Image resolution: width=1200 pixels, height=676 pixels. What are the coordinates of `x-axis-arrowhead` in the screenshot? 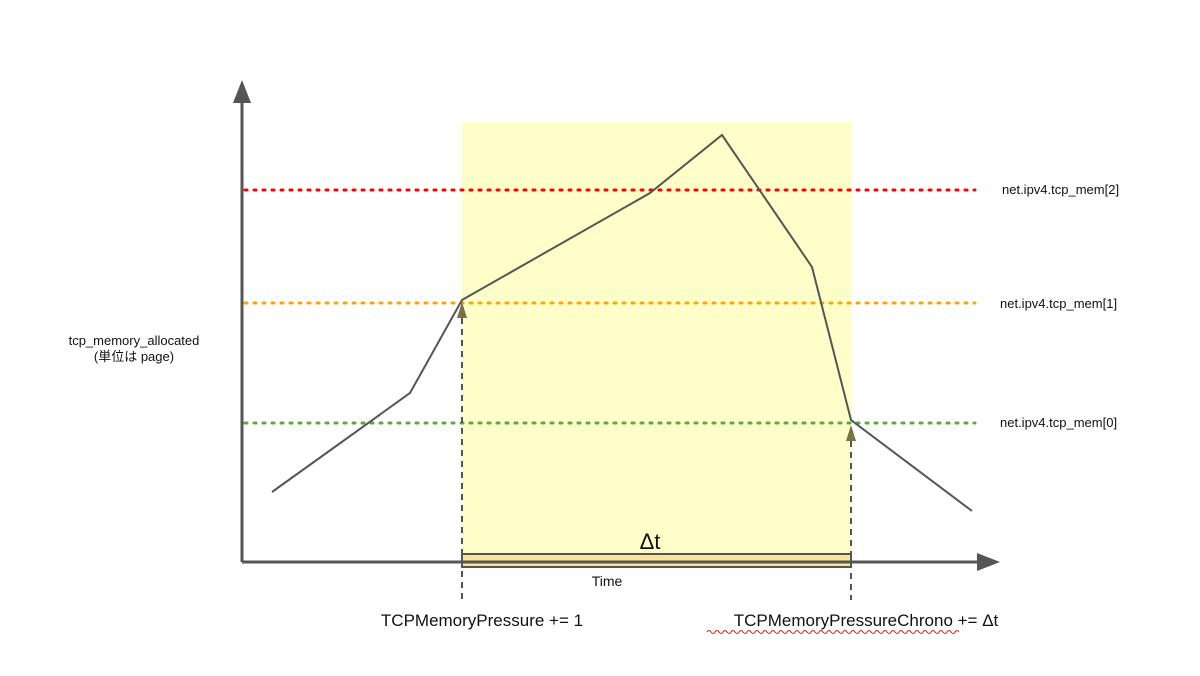 It's located at (988, 562).